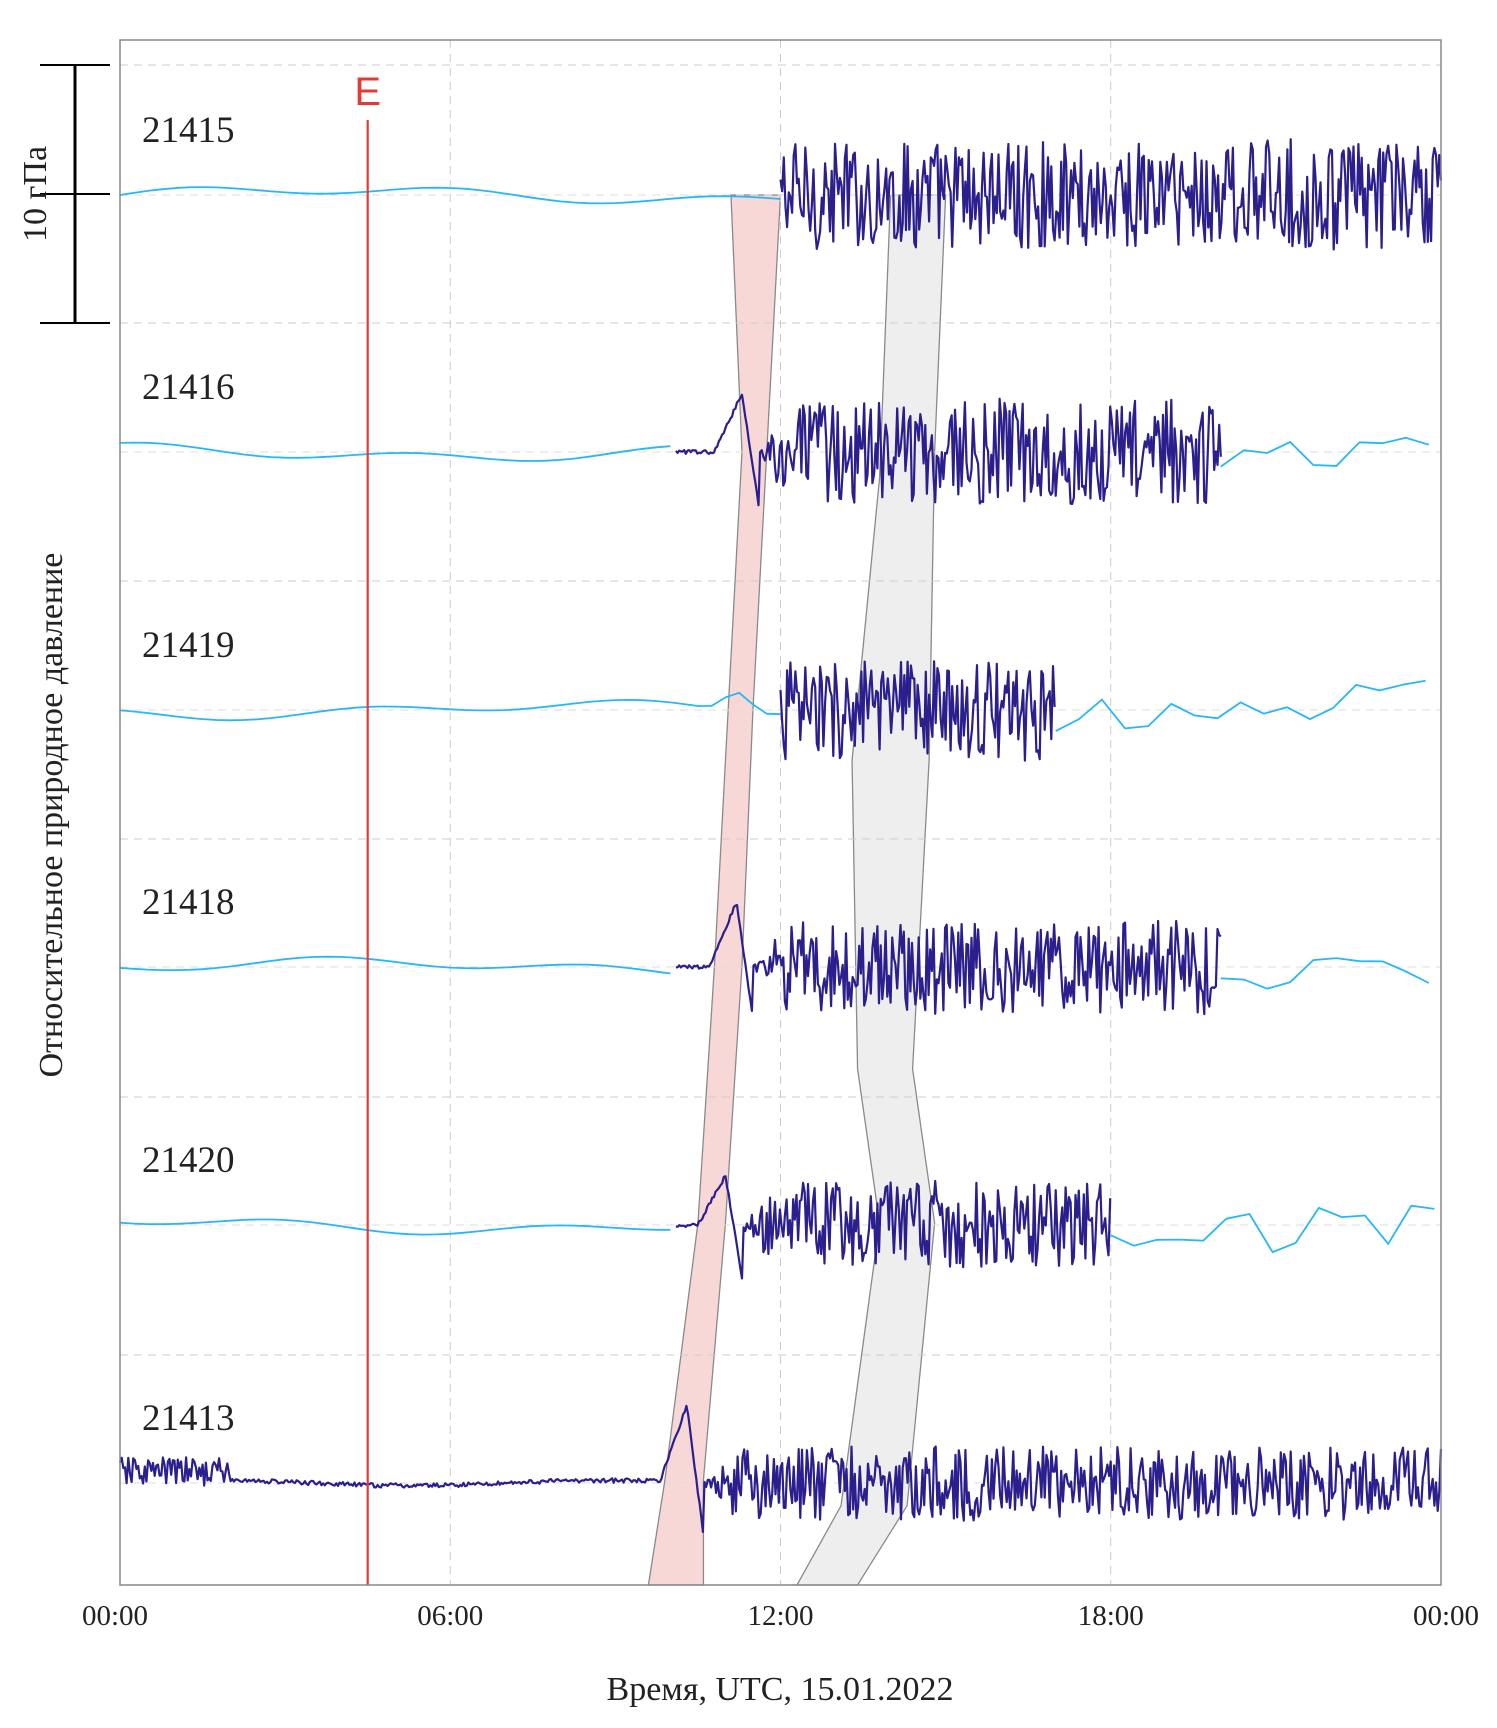  What do you see at coordinates (63, 194) in the screenshot?
I see `scale-bar: 10 гПа` at bounding box center [63, 194].